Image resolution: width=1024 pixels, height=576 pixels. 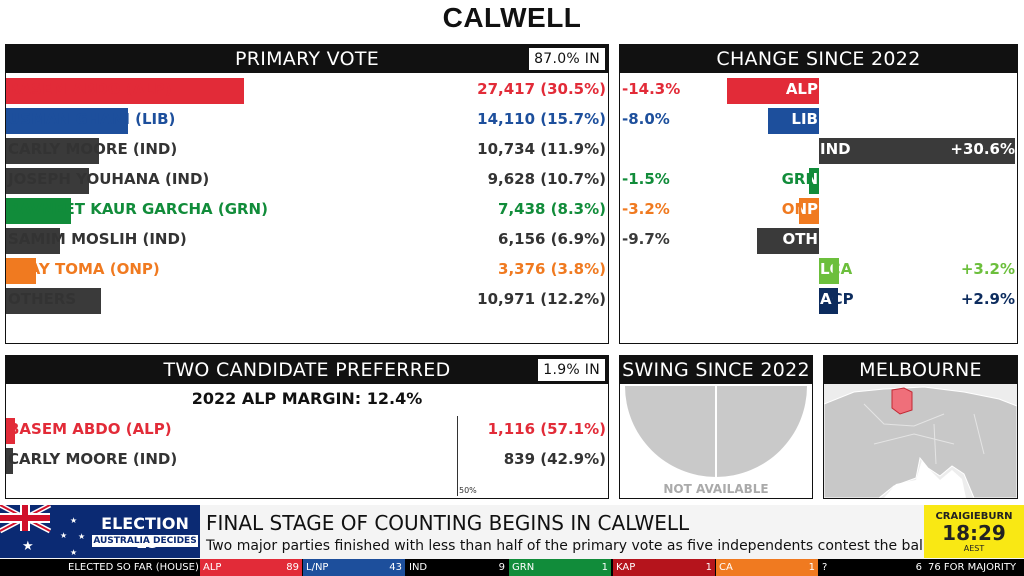 I want to click on seat-tally-party: L/NP, so click(x=317, y=567).